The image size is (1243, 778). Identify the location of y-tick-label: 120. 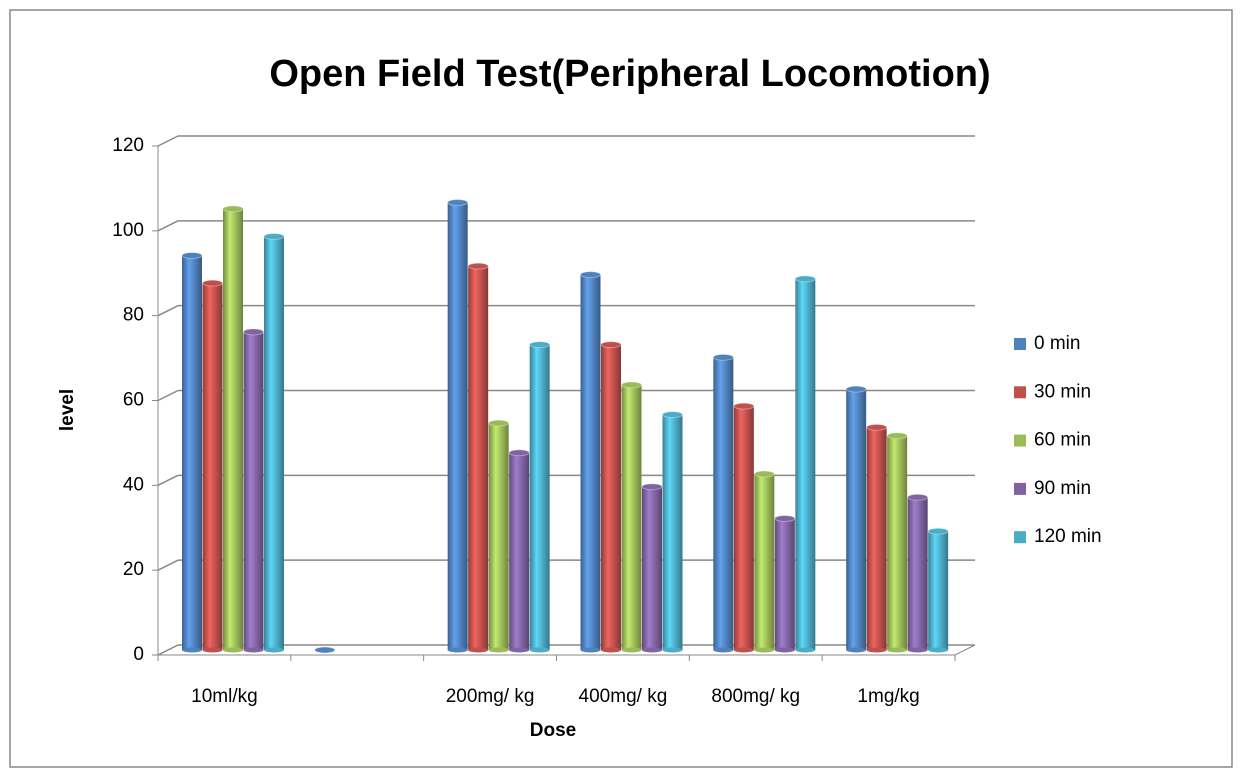
(128, 145).